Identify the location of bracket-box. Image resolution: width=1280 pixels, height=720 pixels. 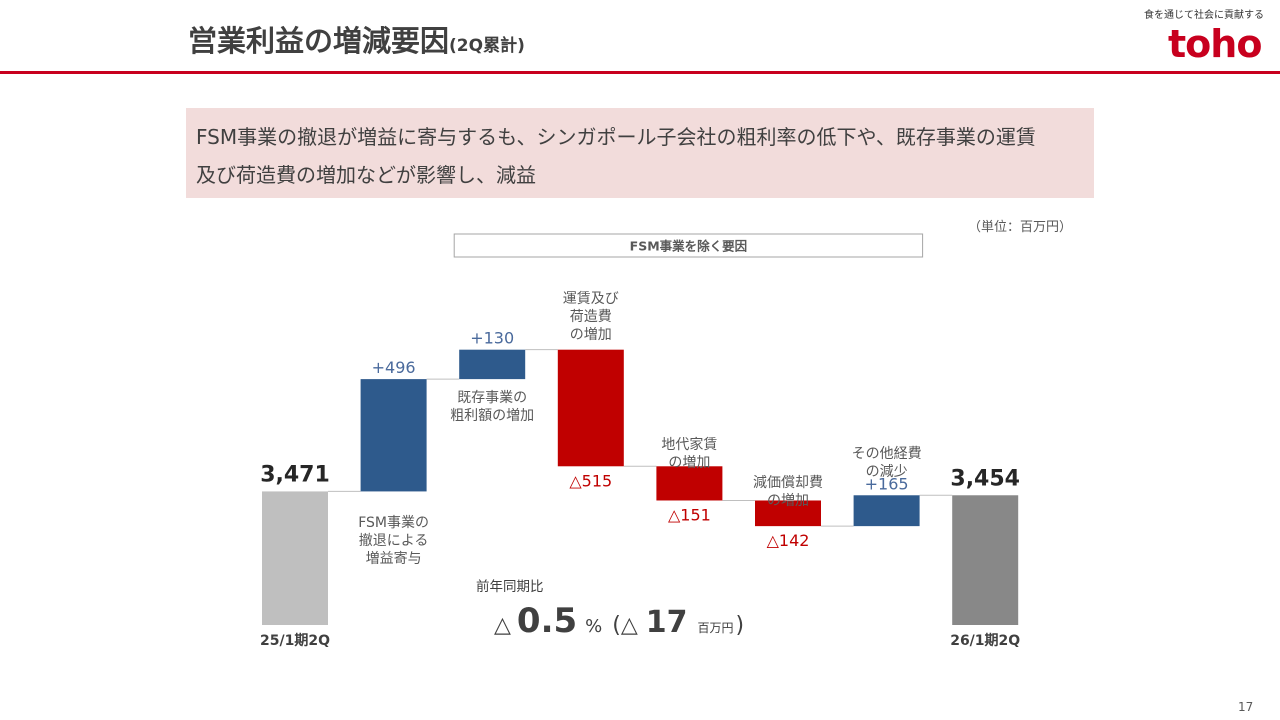
(688, 245).